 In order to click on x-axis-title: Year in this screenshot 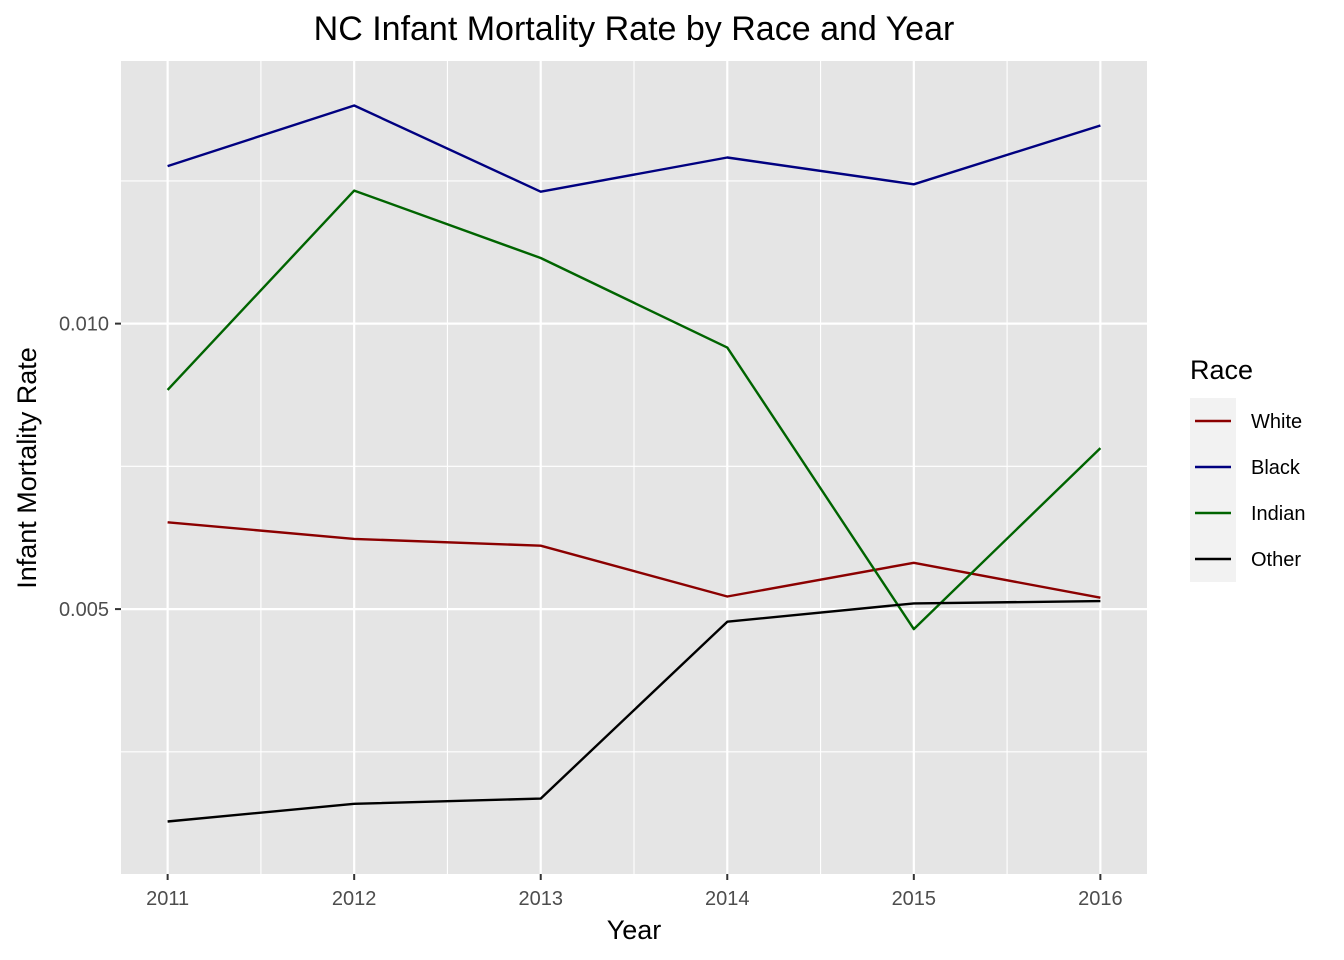, I will do `click(634, 930)`.